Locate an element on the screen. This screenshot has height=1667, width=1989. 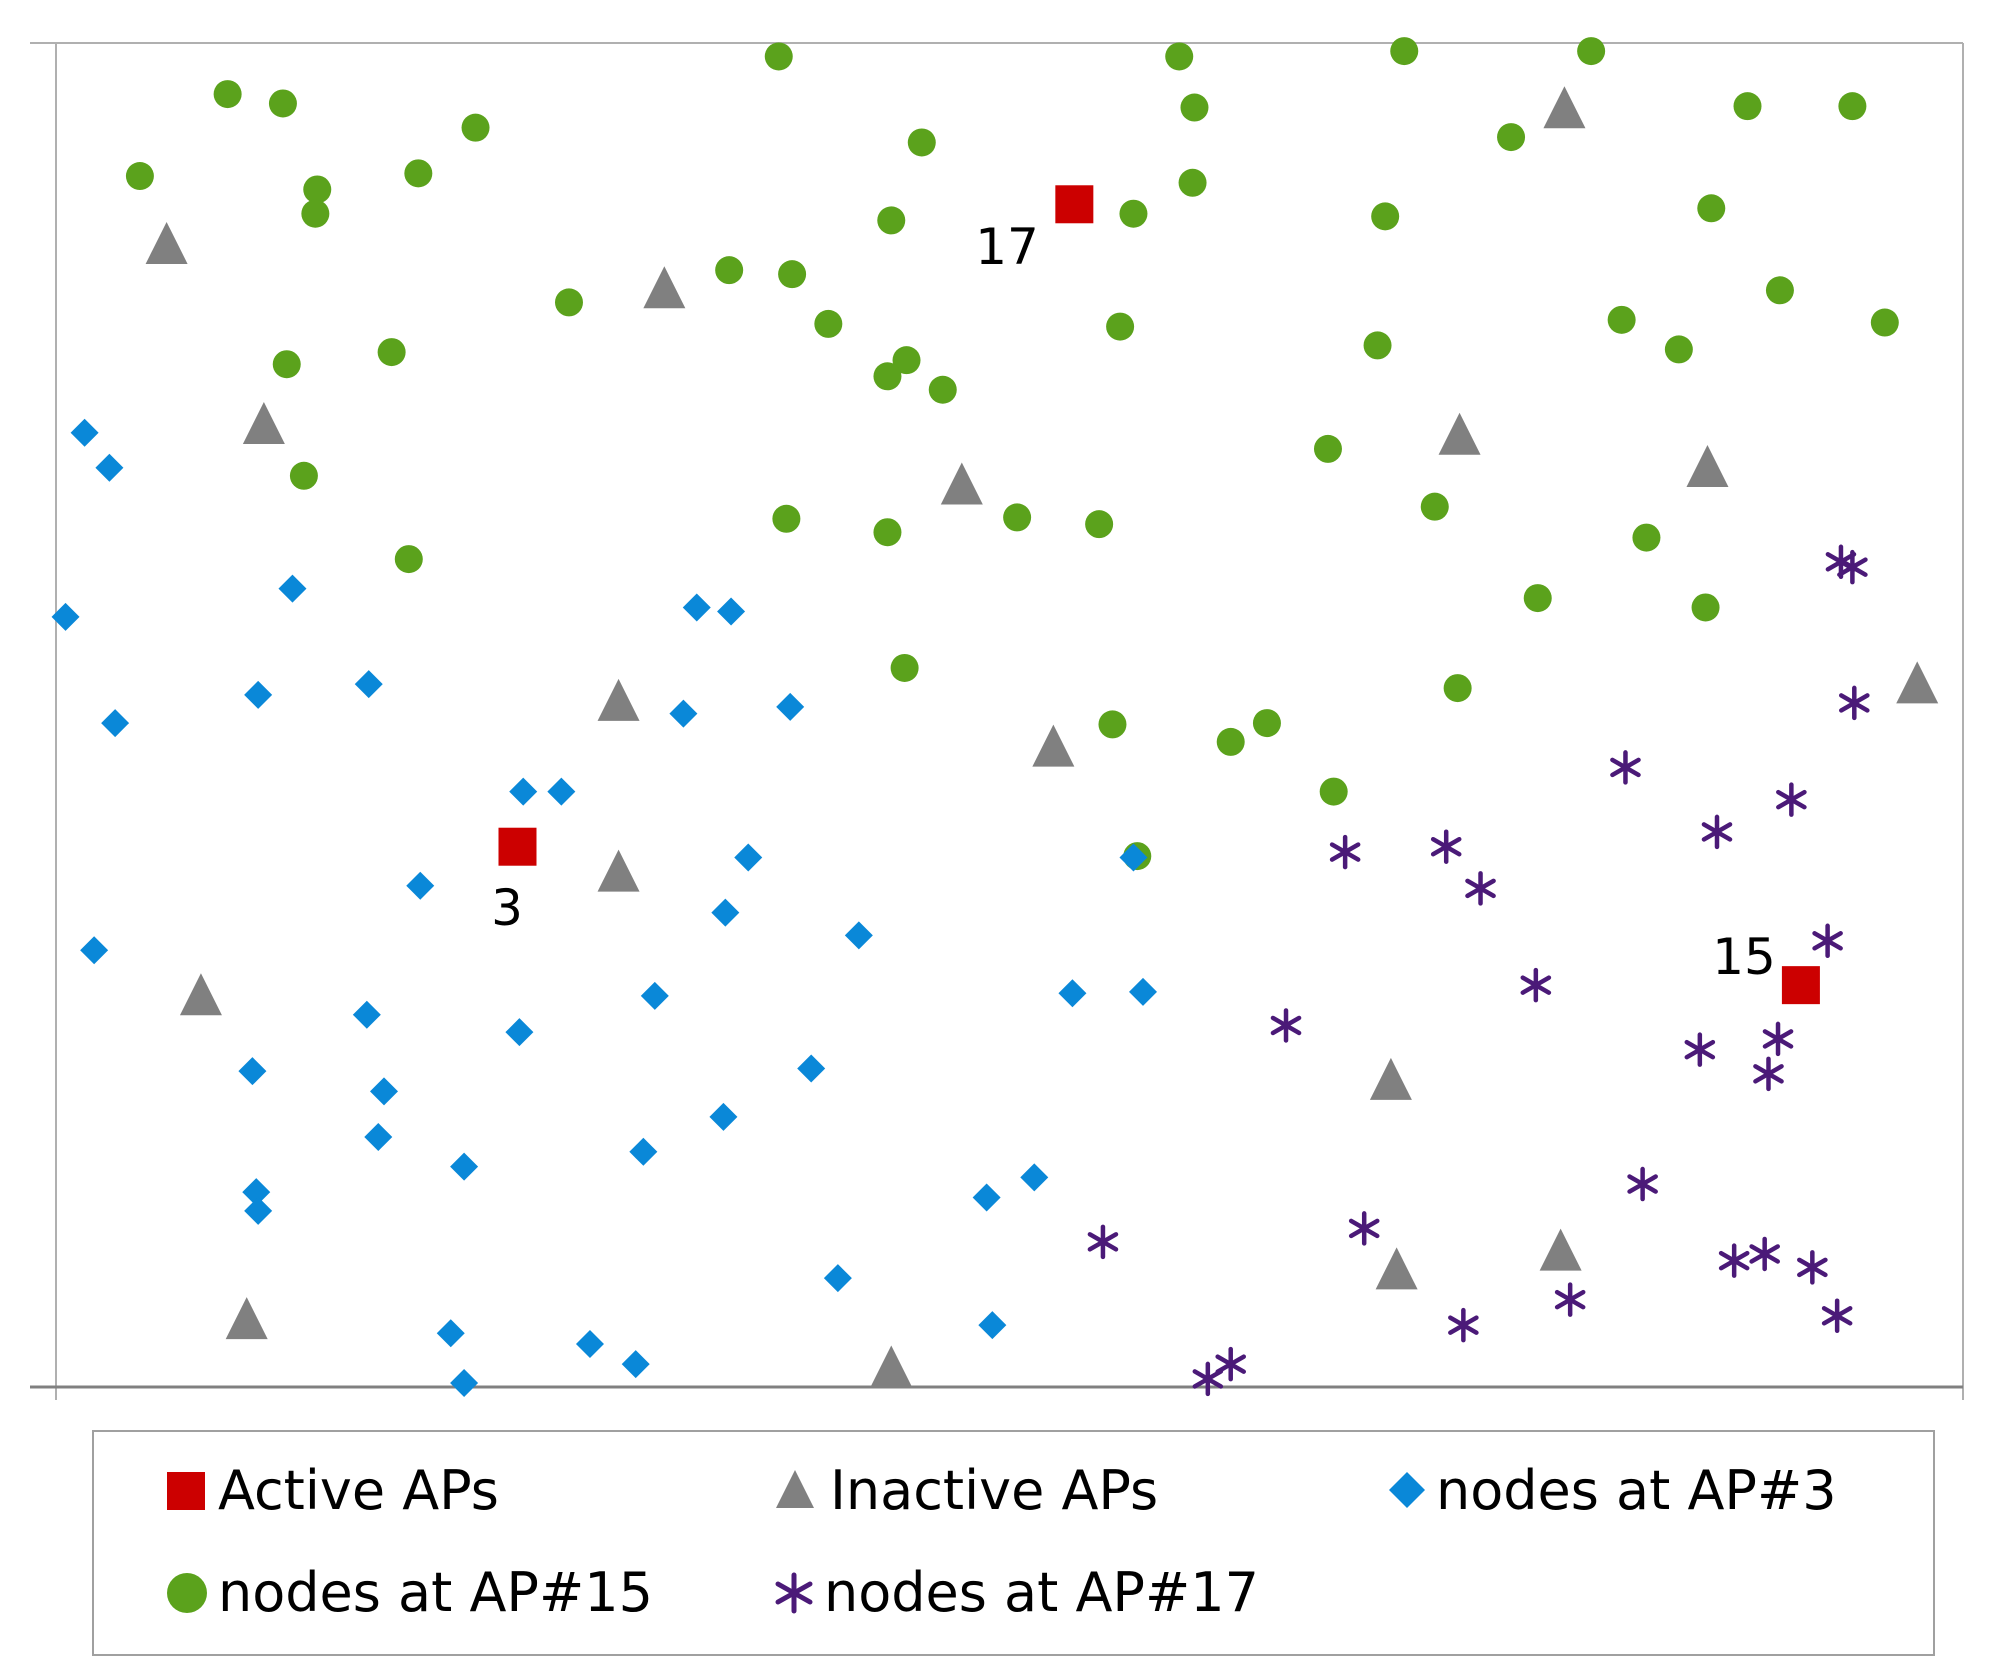
legend-label-ap3: nodes at AP#3 is located at coordinates (1636, 1490).